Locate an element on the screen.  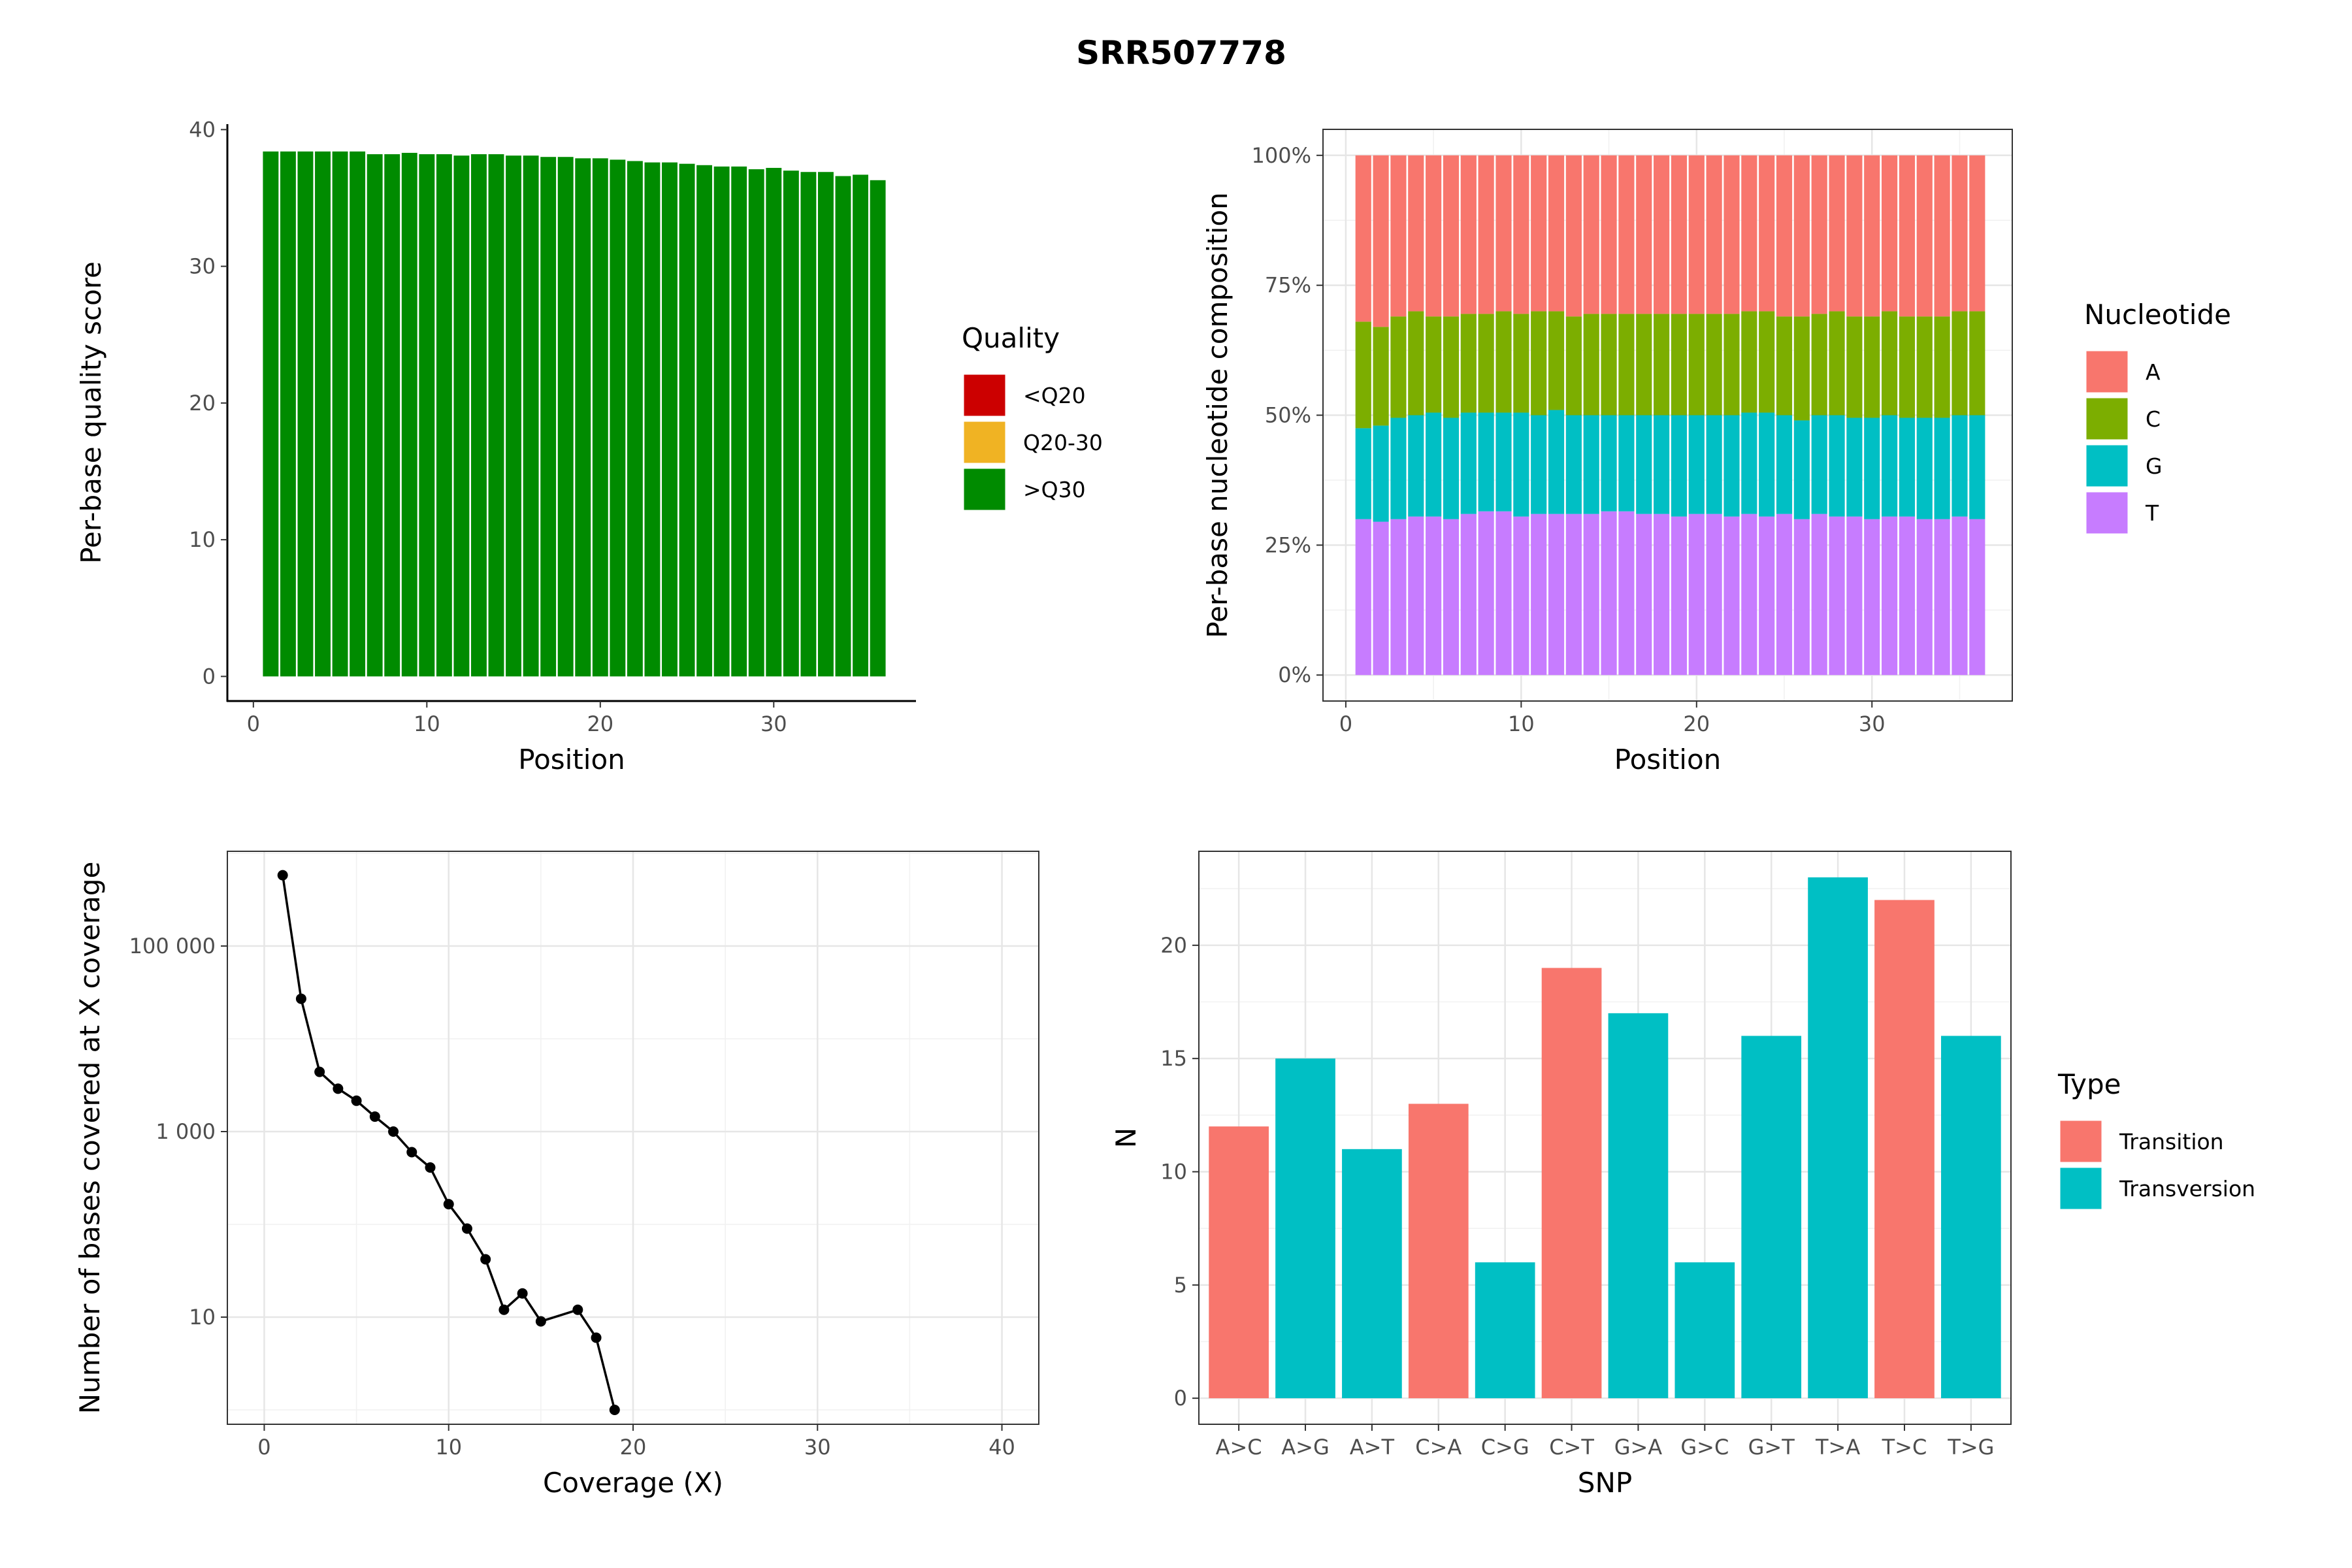
quality-y-tick-label: 0 is located at coordinates (209, 676).